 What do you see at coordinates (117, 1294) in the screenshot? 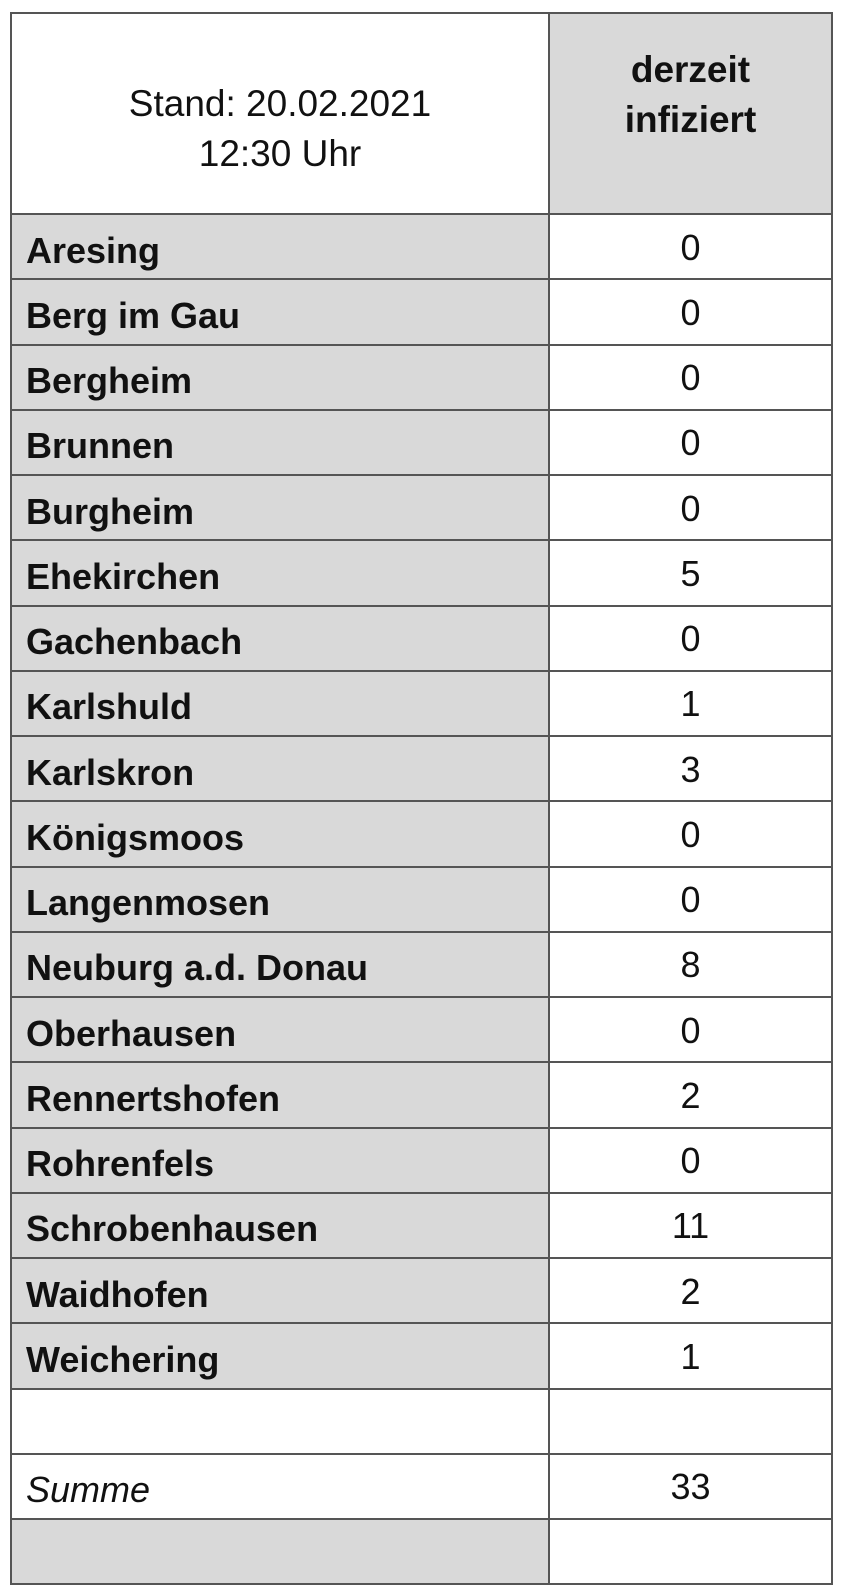
I see `municipality-name: Waidhofen` at bounding box center [117, 1294].